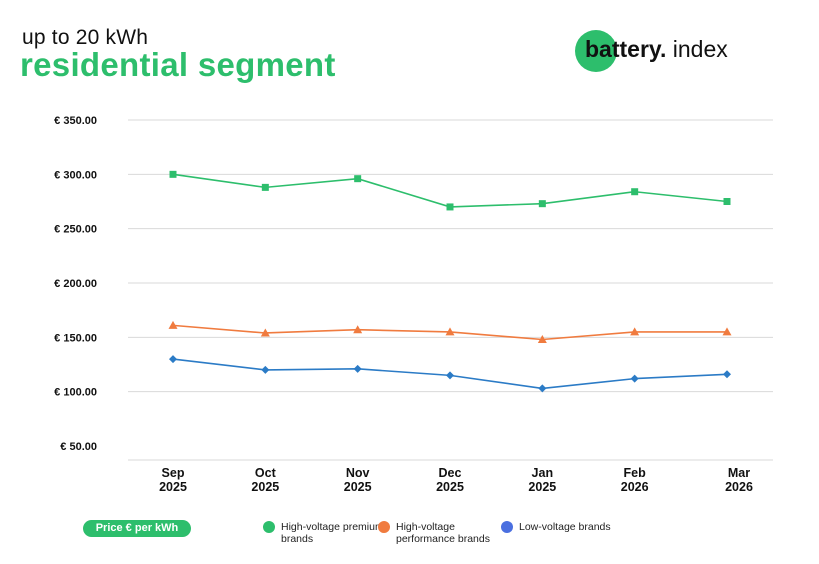 The image size is (819, 564). What do you see at coordinates (565, 527) in the screenshot?
I see `legend-label: Low-voltage brands` at bounding box center [565, 527].